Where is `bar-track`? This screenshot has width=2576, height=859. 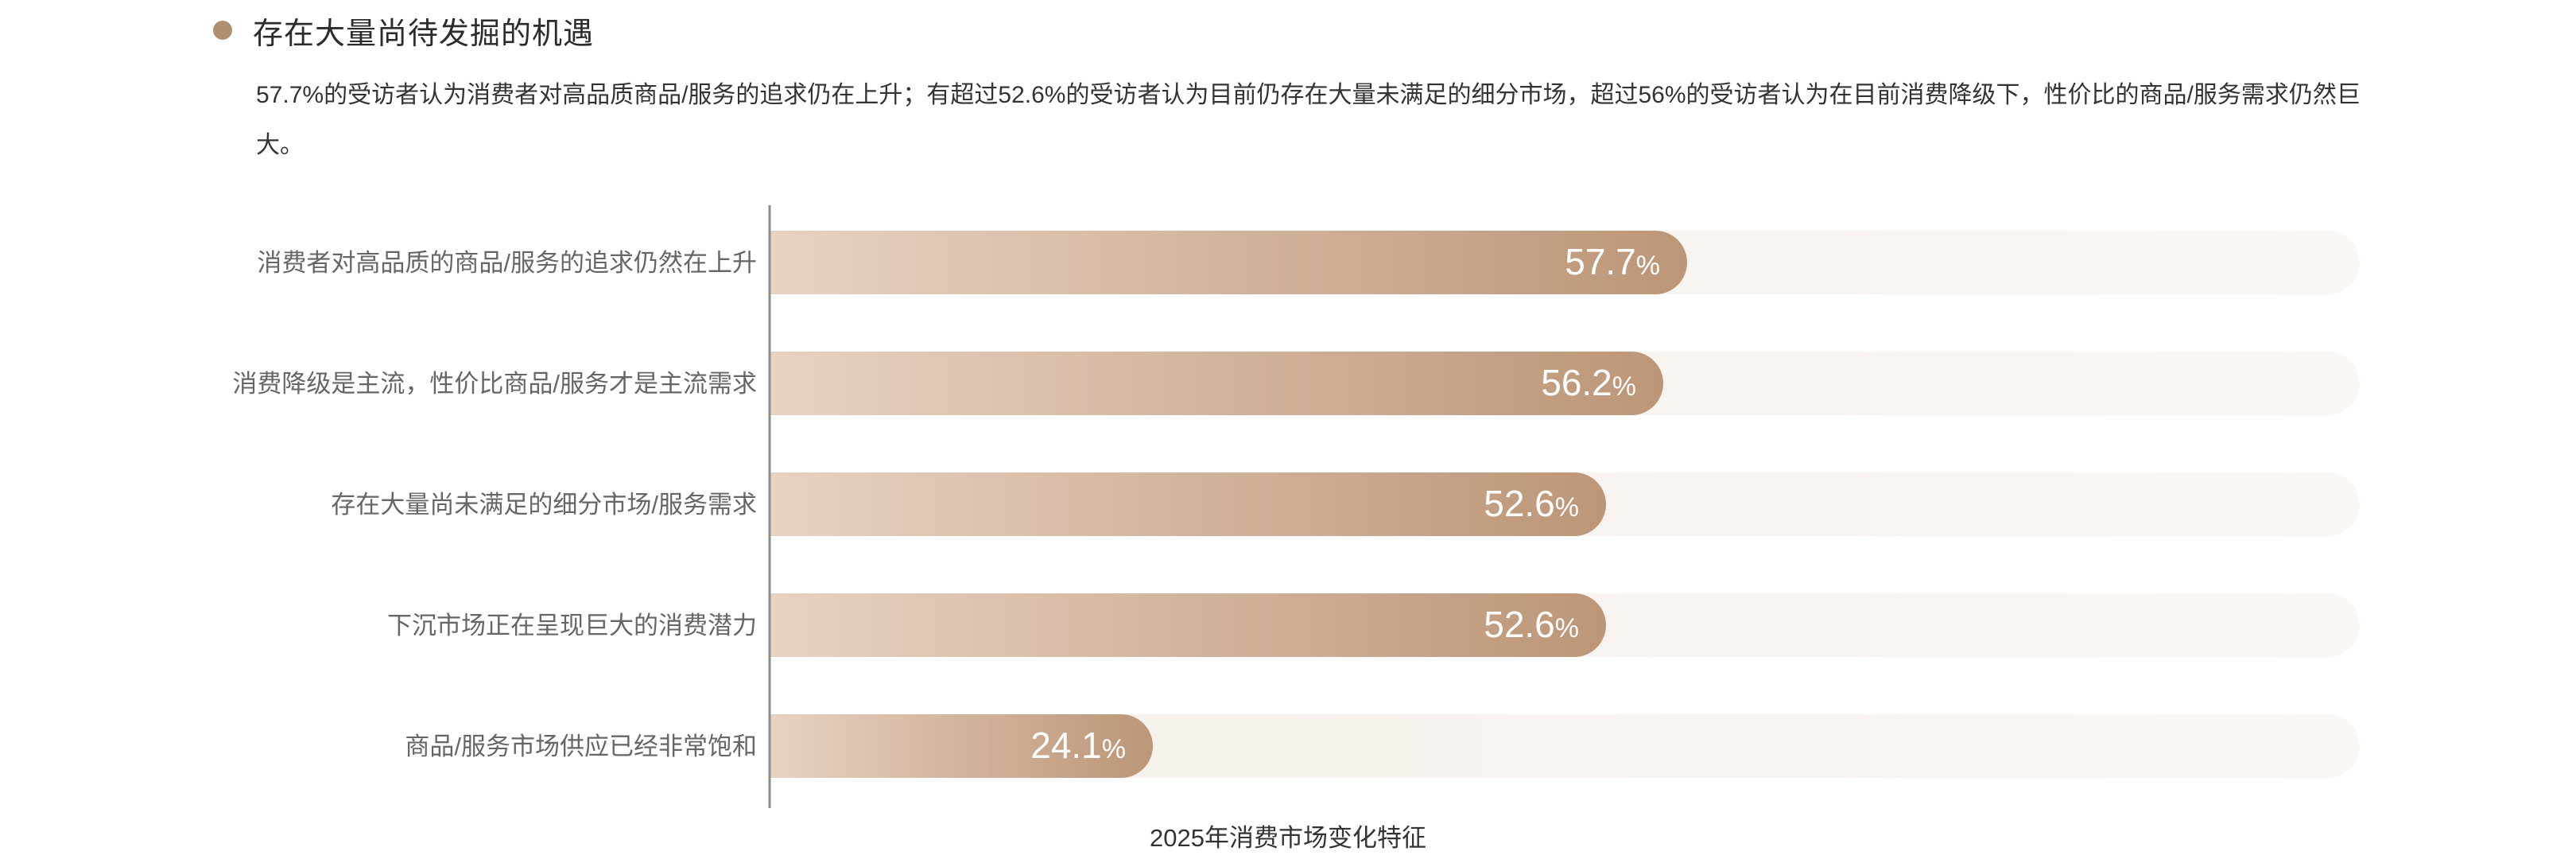
bar-track is located at coordinates (1565, 746).